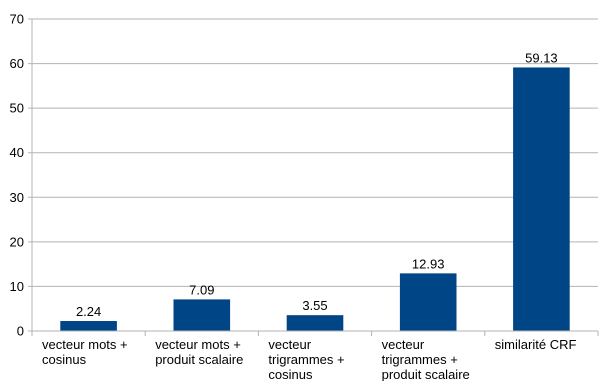 This screenshot has width=602, height=381. I want to click on category-label: vecteur mots + cosinus, so click(85, 352).